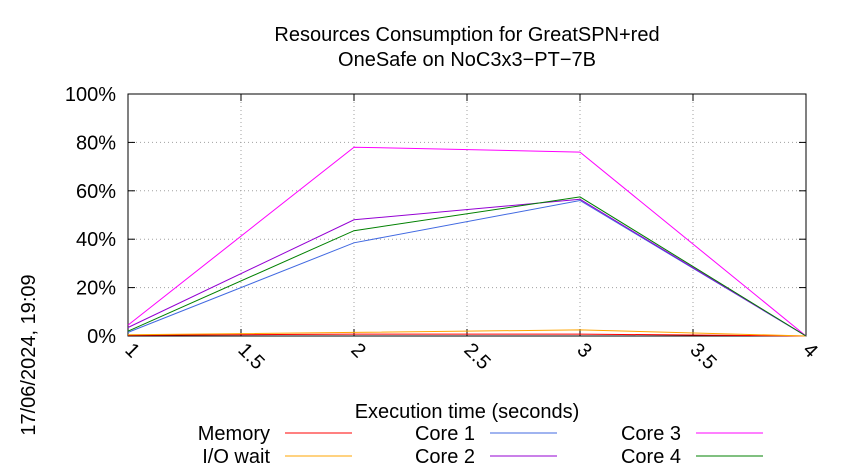 The height and width of the screenshot is (475, 850). I want to click on chart-title-line-1: Resources Consumption for GreatSPN+red, so click(466, 35).